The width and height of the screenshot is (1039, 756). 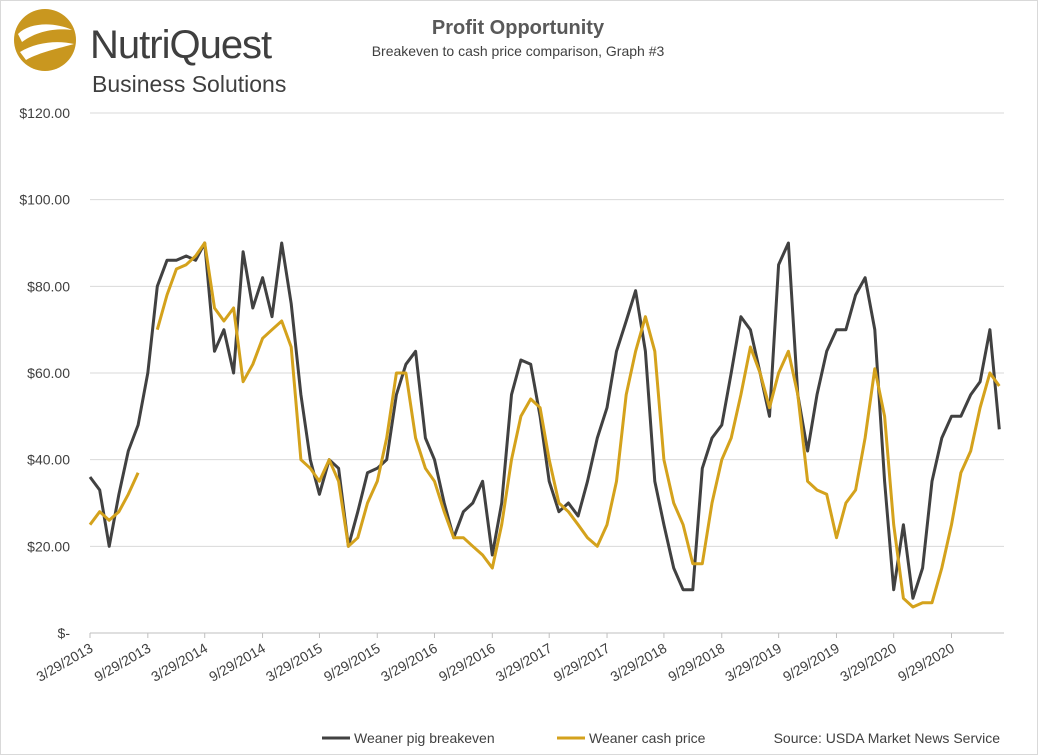 I want to click on y-tick-label: $40.00, so click(x=48, y=460).